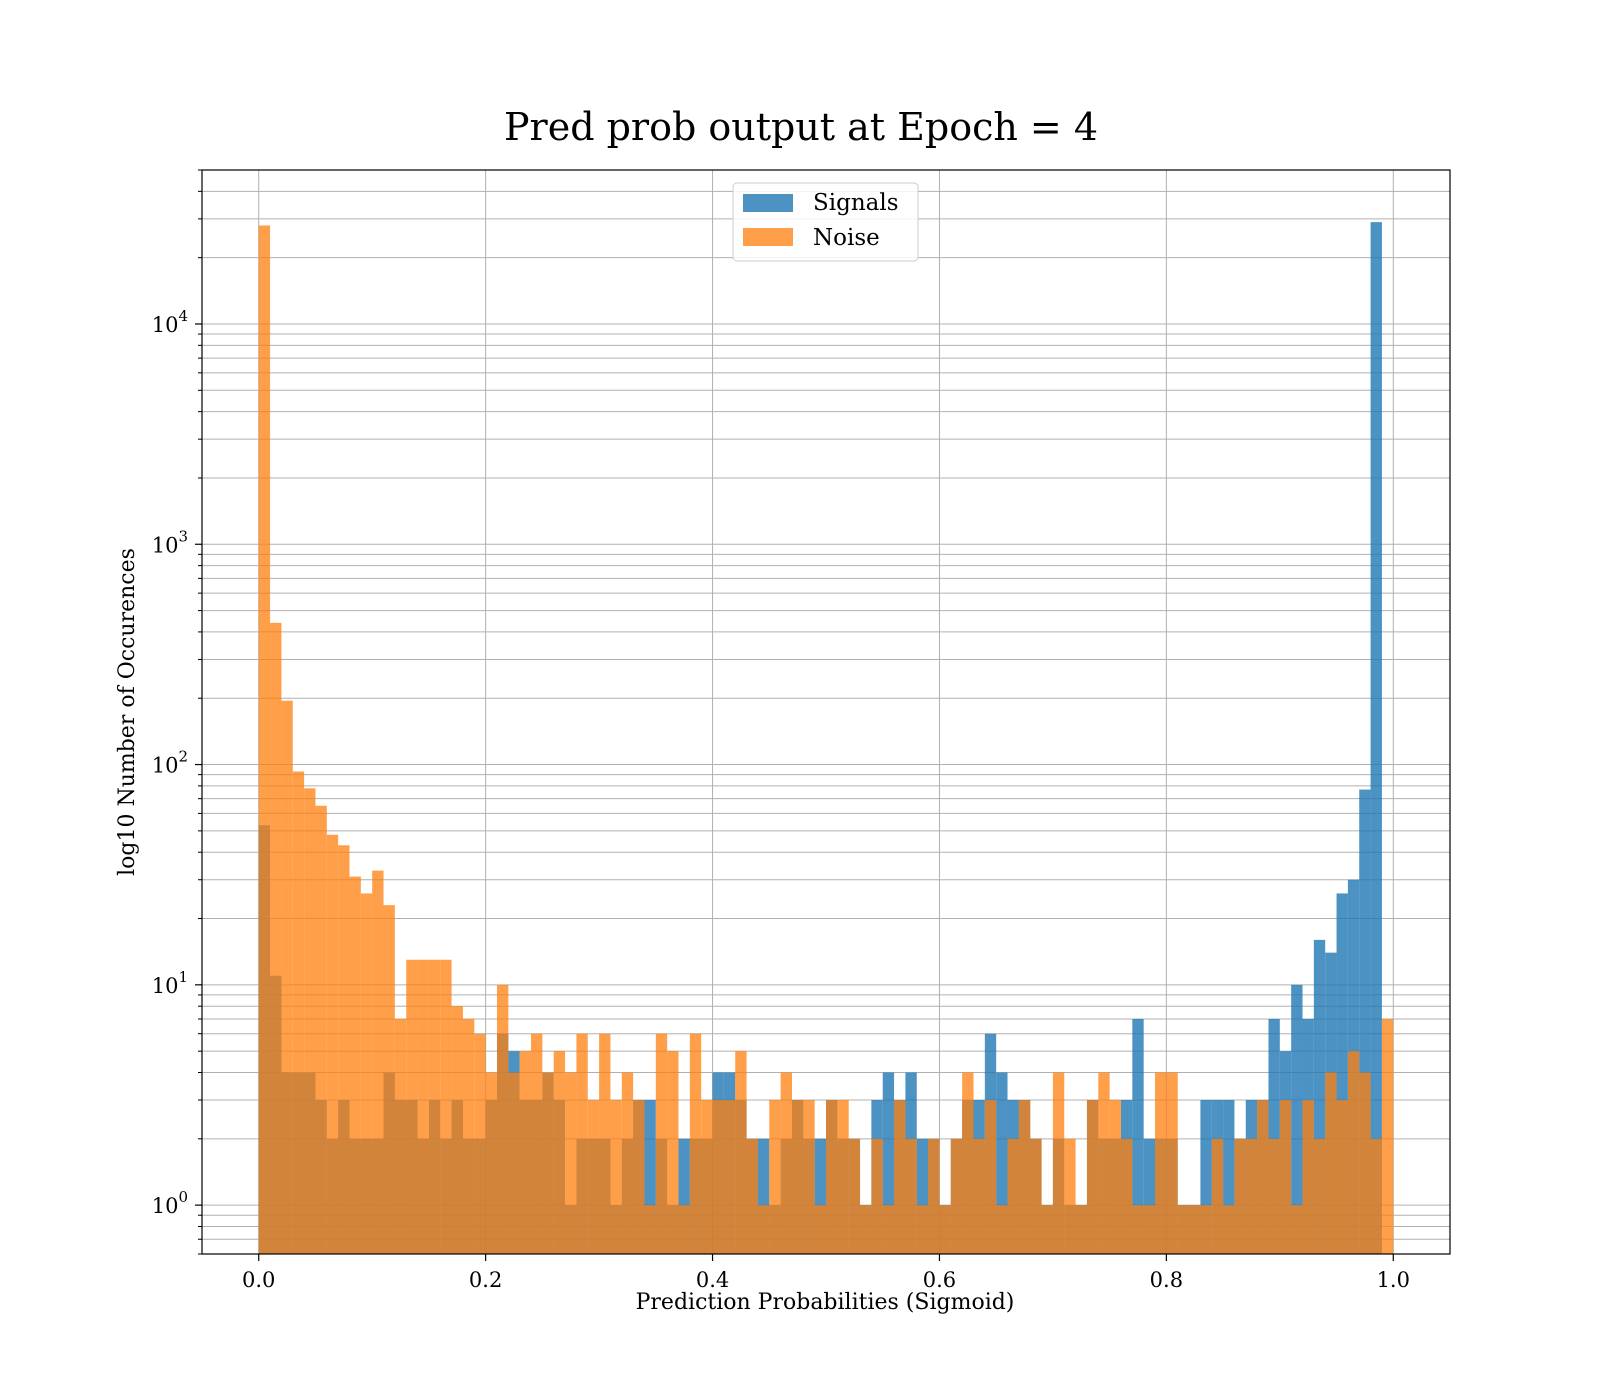 This screenshot has width=1600, height=1400. Describe the element at coordinates (258, 1280) in the screenshot. I see `x-tick-label: 0.0` at that location.